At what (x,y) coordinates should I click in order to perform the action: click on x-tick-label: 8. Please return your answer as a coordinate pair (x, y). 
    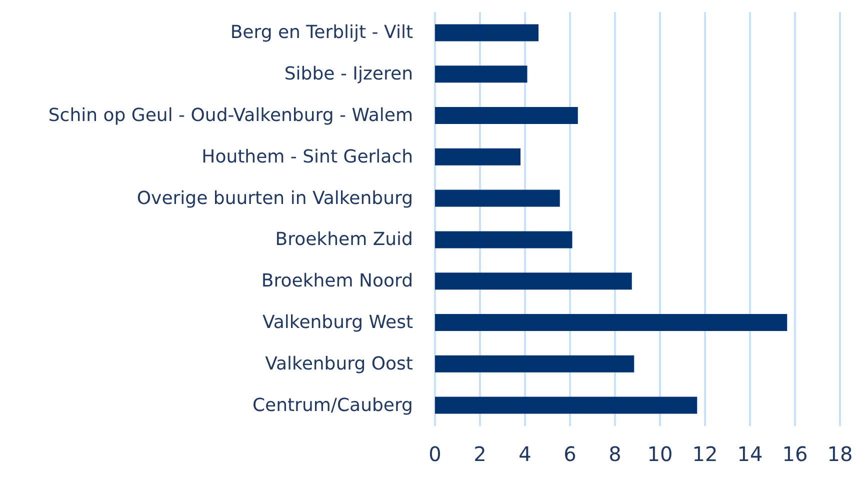
    Looking at the image, I should click on (615, 454).